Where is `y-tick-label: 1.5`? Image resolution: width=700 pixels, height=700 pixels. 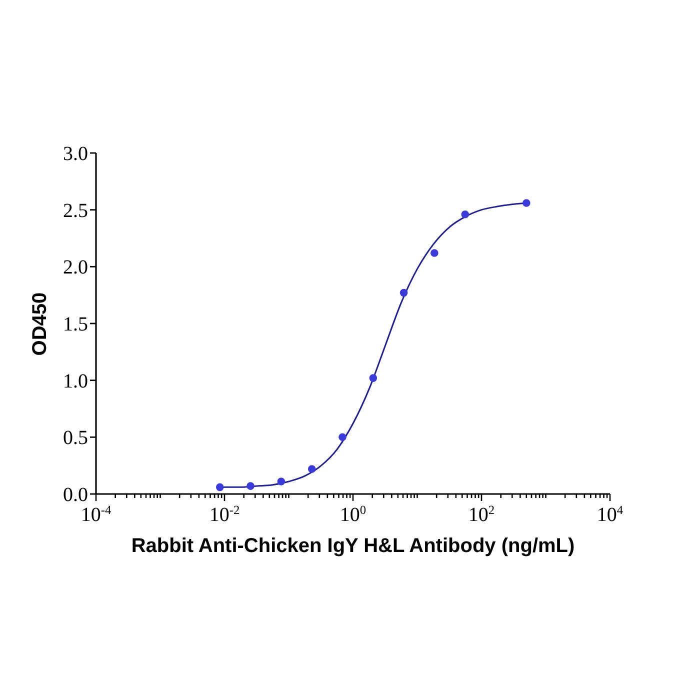
y-tick-label: 1.5 is located at coordinates (75, 325).